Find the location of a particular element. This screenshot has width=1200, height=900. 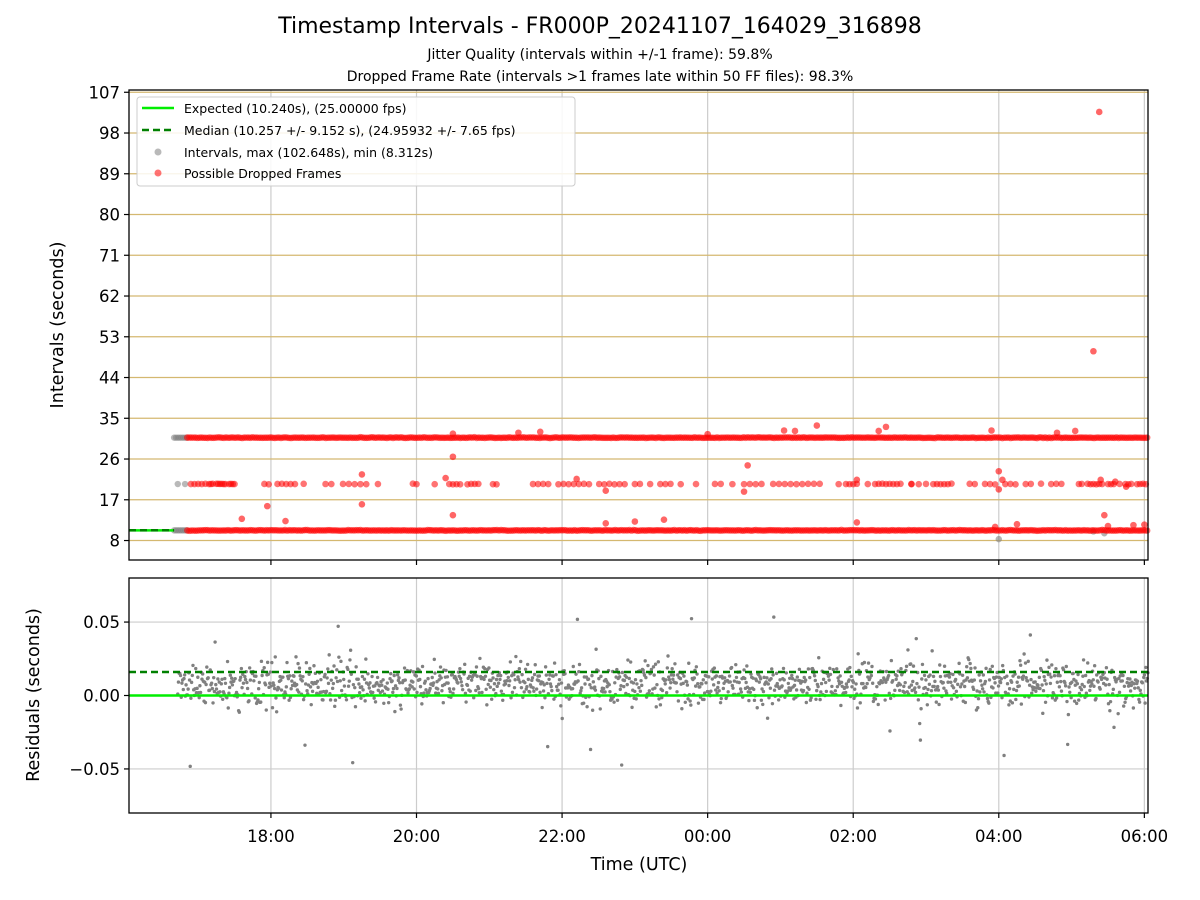

top-y-tick-label: 35 is located at coordinates (109, 418).